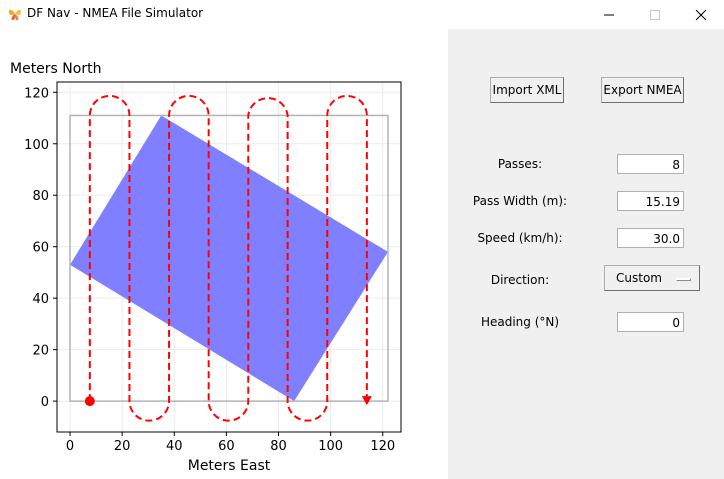 This screenshot has height=479, width=724. Describe the element at coordinates (174, 446) in the screenshot. I see `x-tick-label: 40` at that location.